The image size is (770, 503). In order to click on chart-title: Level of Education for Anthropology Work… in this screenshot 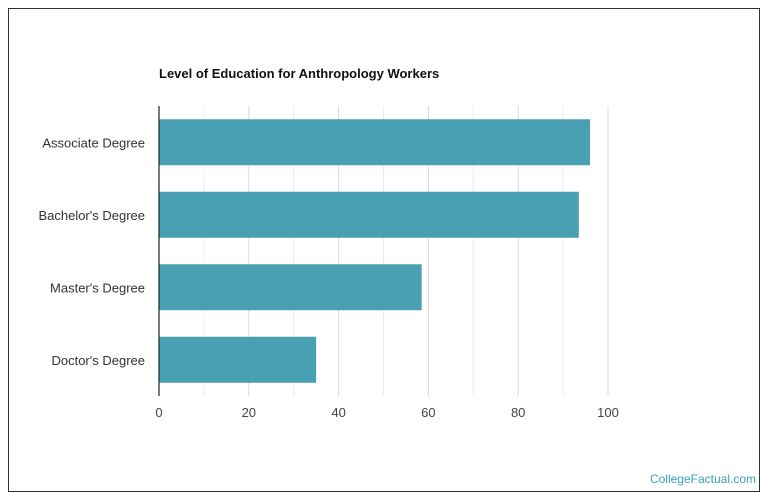, I will do `click(299, 73)`.